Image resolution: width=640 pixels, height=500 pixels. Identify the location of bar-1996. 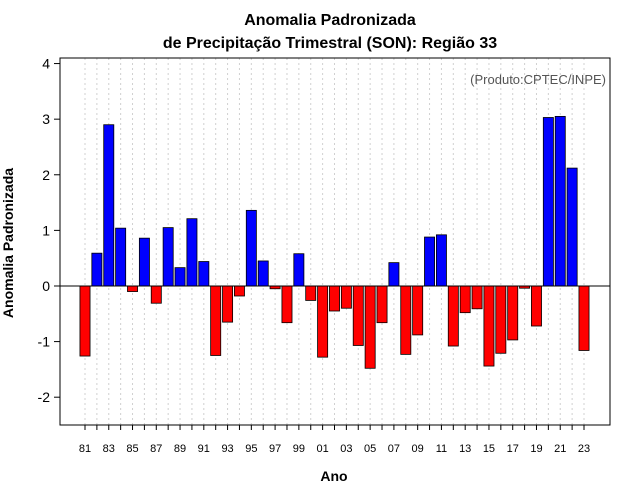
(263, 273).